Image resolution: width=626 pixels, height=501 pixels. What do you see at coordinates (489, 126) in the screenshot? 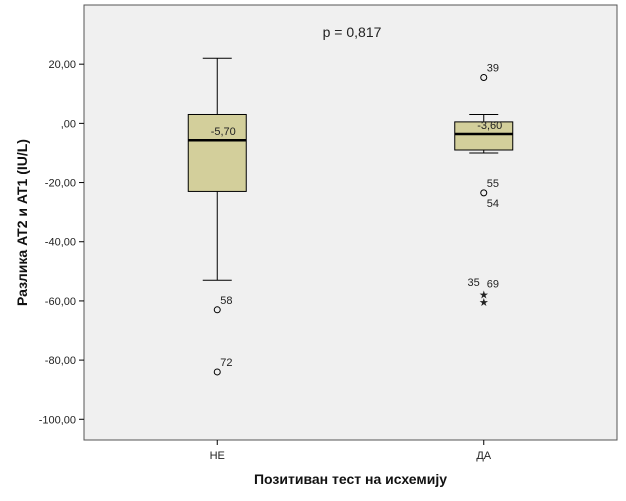
I see `median-label: -3,60` at bounding box center [489, 126].